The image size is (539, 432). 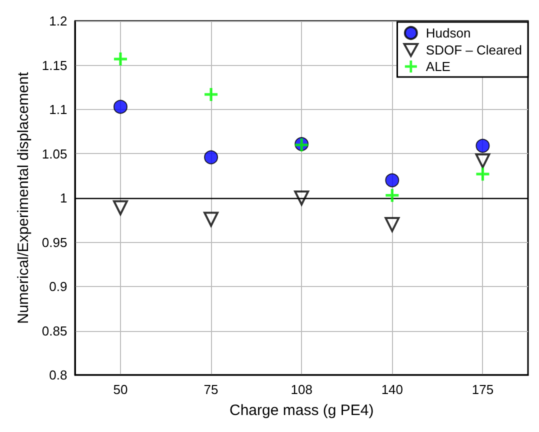 What do you see at coordinates (55, 154) in the screenshot?
I see `y-tick-label: 1.05` at bounding box center [55, 154].